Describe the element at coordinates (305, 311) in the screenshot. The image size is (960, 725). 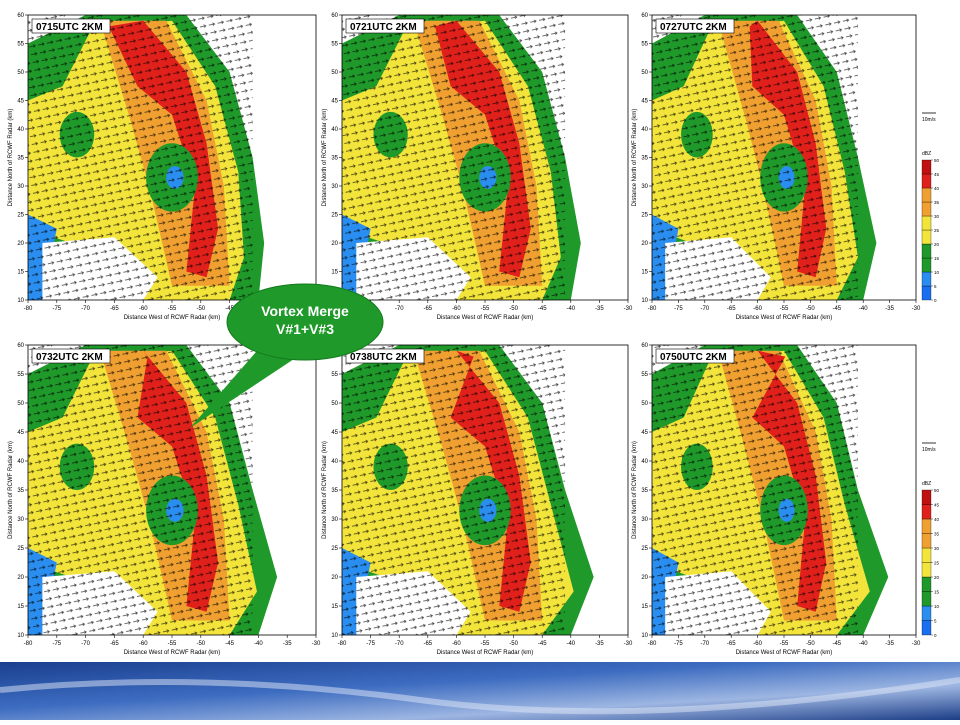
I see `callout-line: Vortex Merge` at that location.